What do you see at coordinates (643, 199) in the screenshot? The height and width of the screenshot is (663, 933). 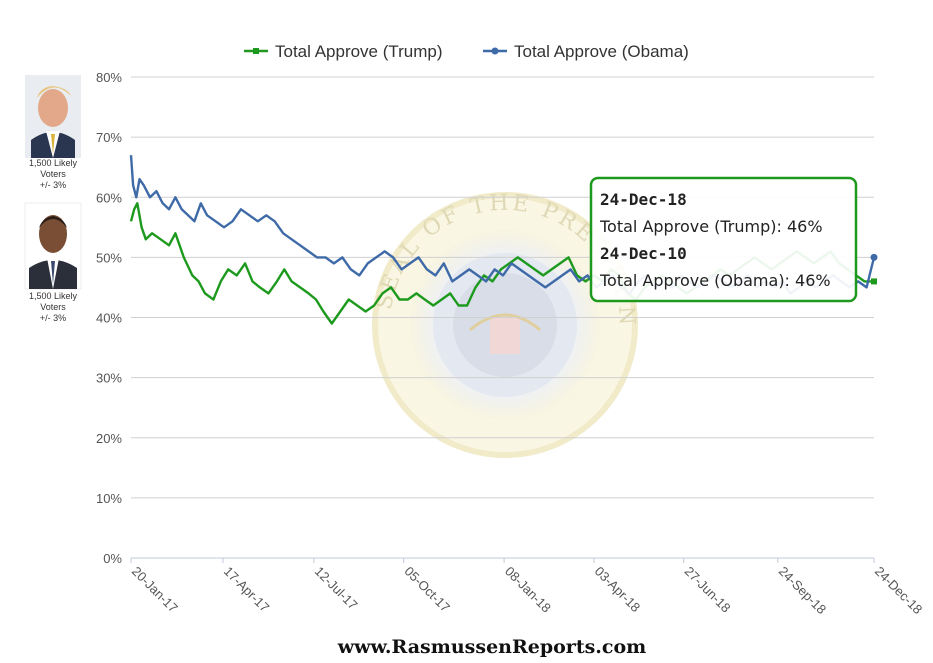 I see `tooltip-date-trump: 24-Dec-18` at bounding box center [643, 199].